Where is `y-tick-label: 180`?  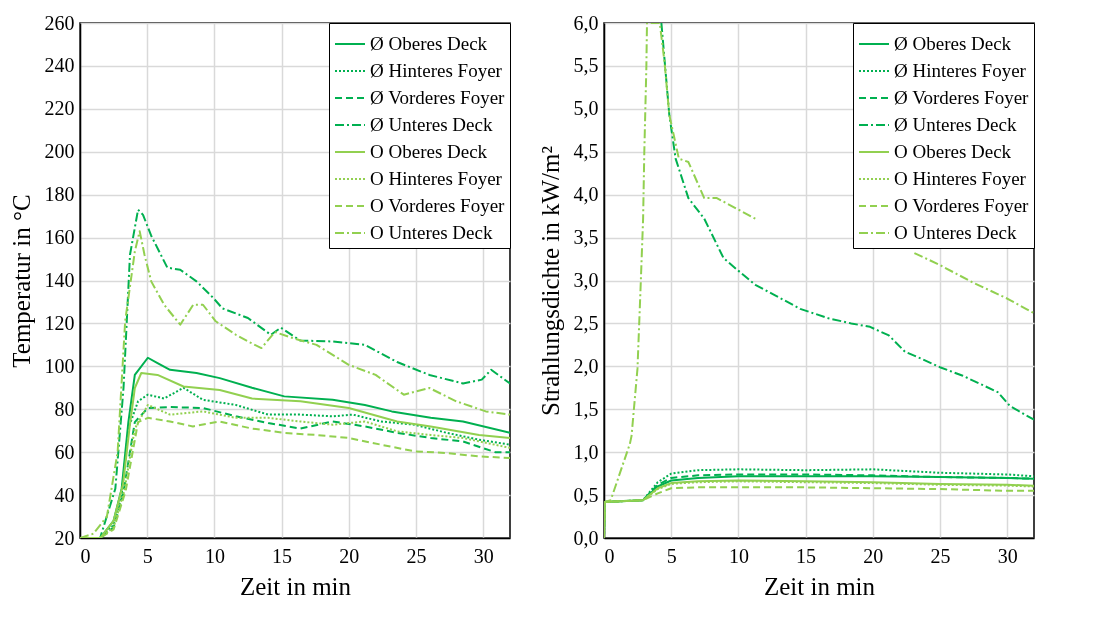
y-tick-label: 180 is located at coordinates (59, 194).